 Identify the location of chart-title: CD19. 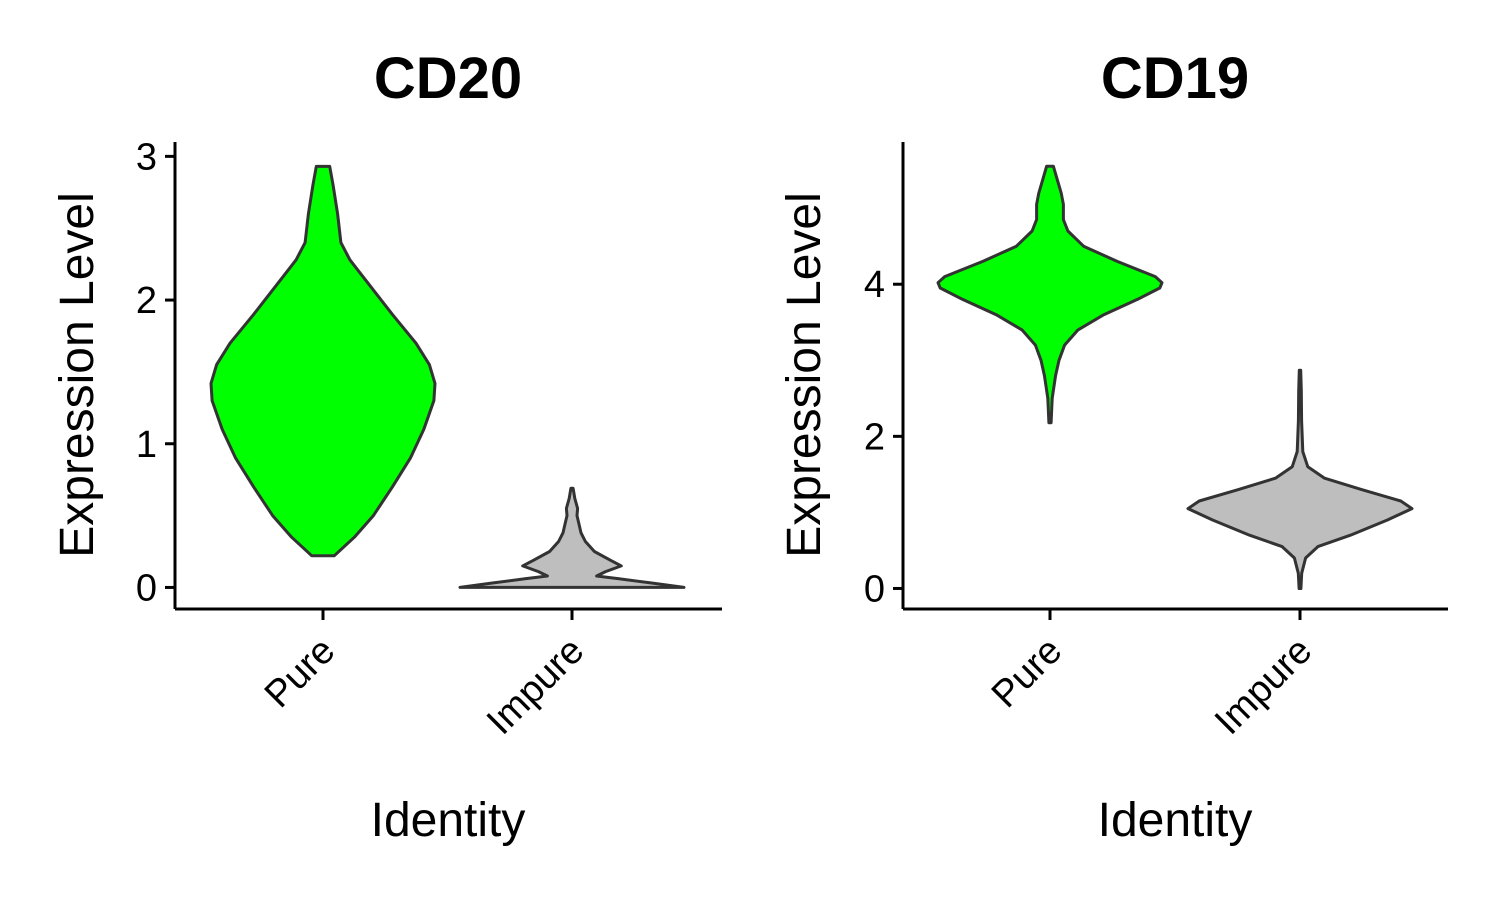
(1175, 78).